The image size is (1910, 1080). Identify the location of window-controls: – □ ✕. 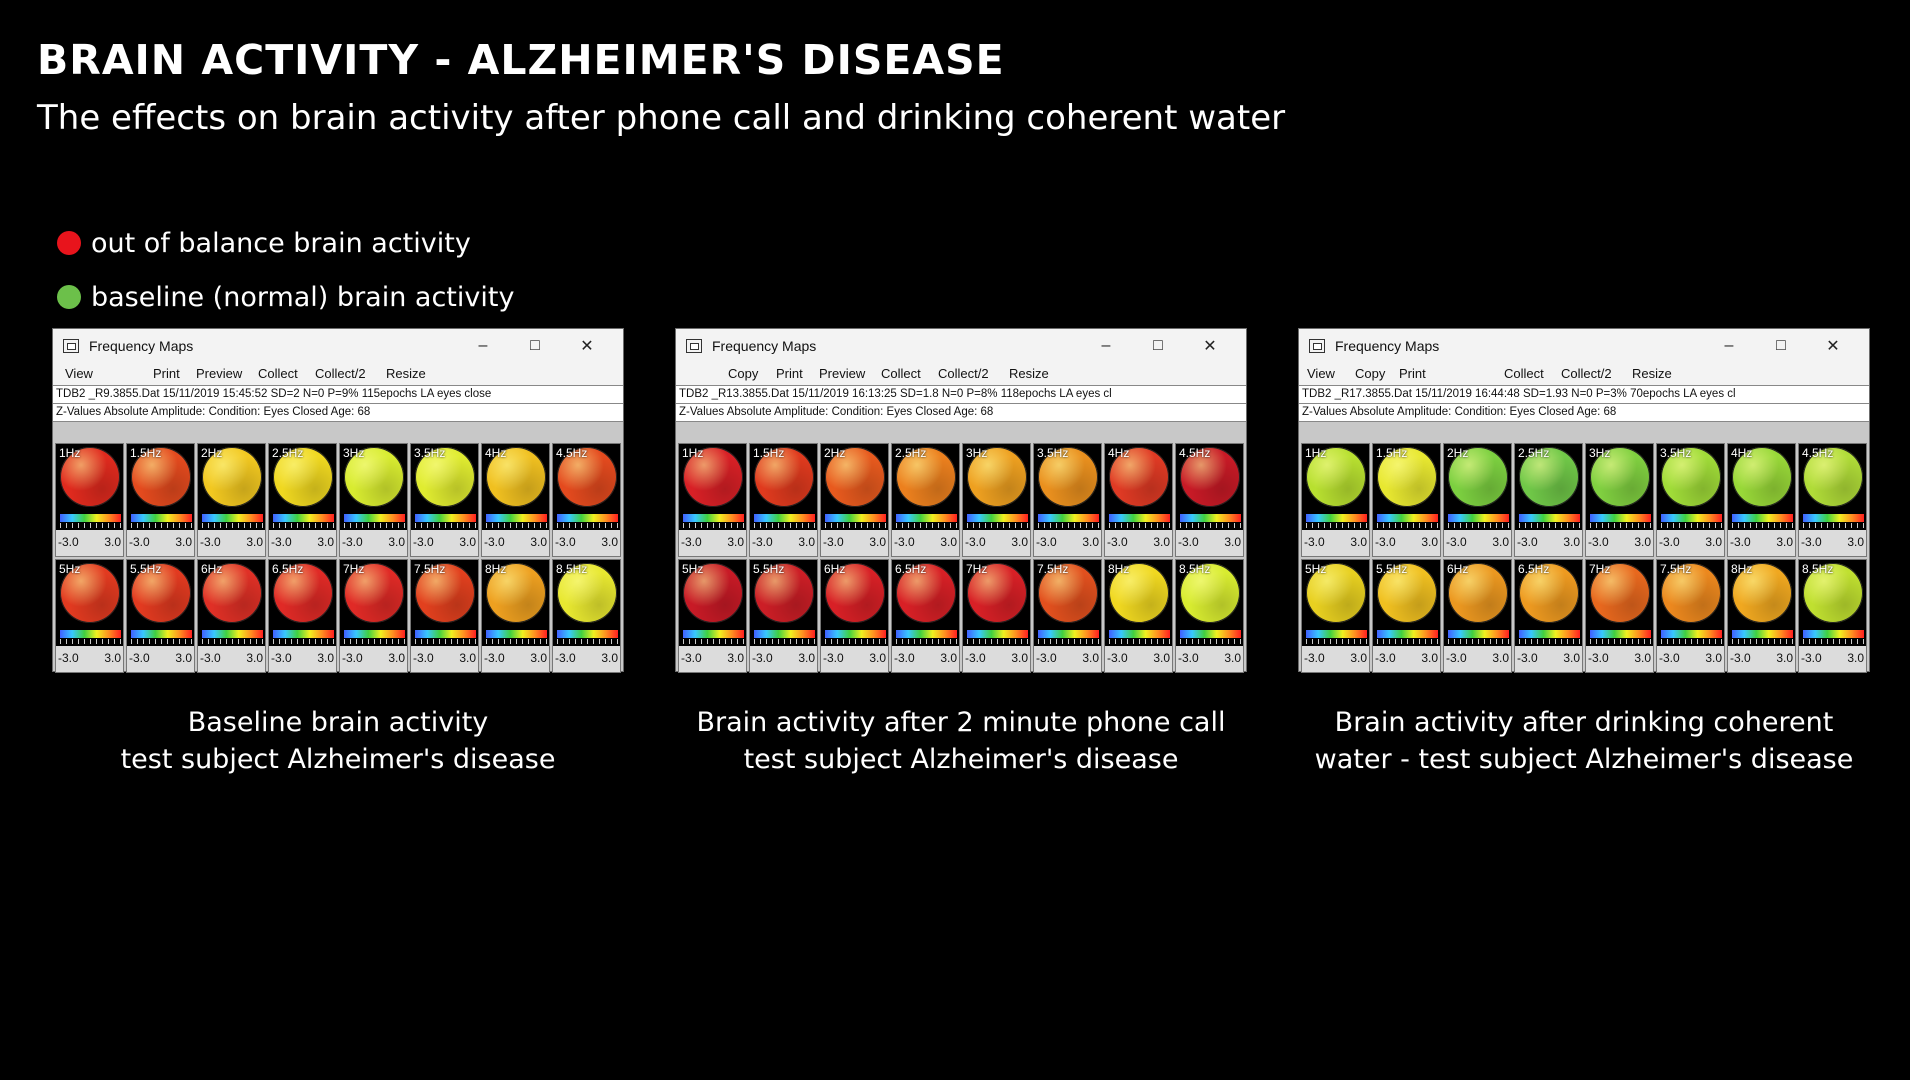
(1781, 346).